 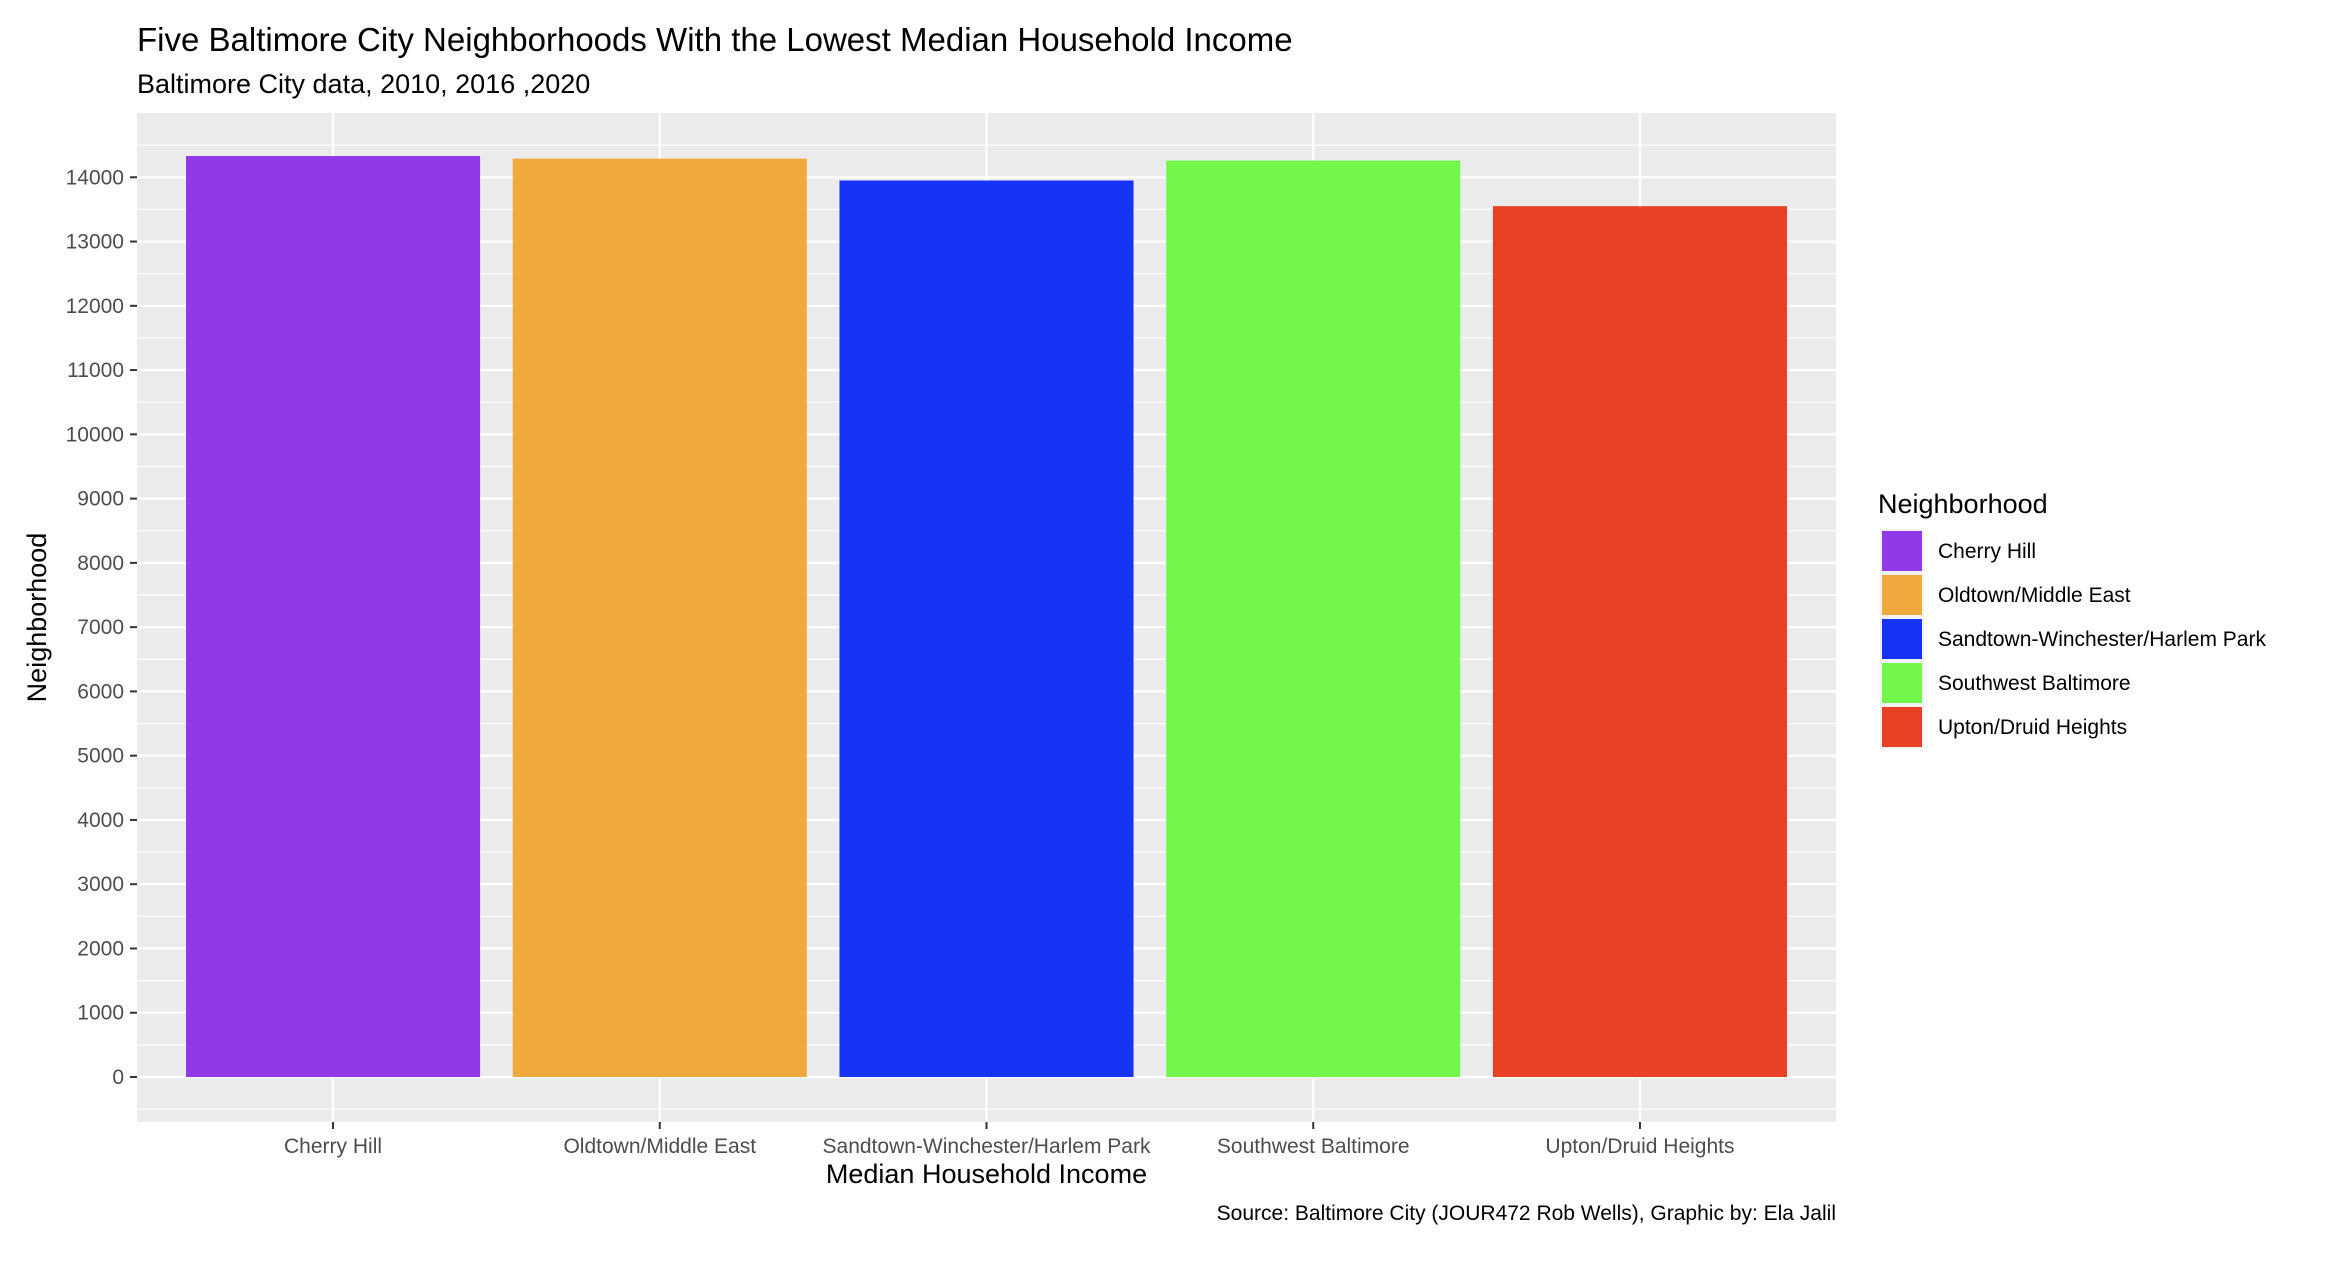 I want to click on y-axis-title: Neighborhood, so click(x=37, y=618).